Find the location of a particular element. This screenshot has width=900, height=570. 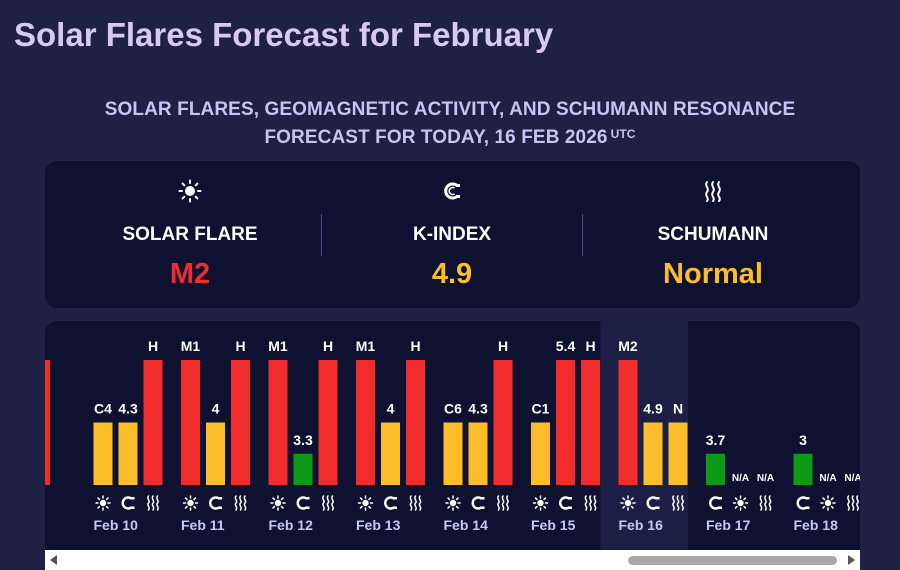

day-date-label: Feb 13 is located at coordinates (378, 525).